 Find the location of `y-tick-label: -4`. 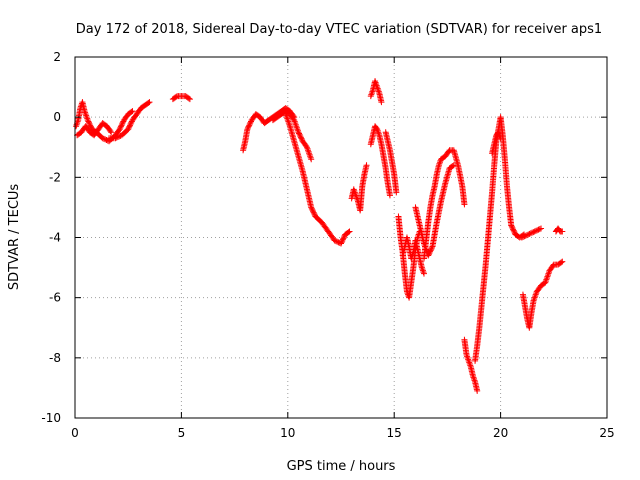

y-tick-label: -4 is located at coordinates (55, 238).